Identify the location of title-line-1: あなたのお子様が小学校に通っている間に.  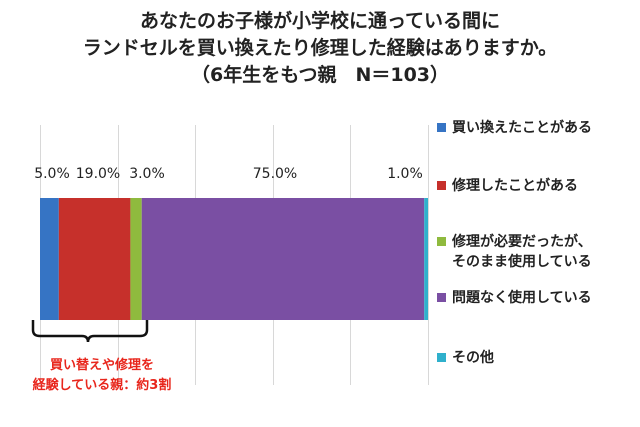
(320, 21).